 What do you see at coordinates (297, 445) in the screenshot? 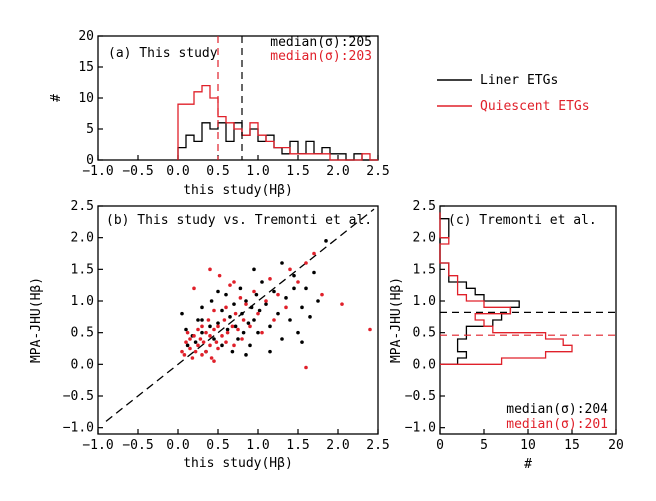
I see `x-tick-label: 1.5` at bounding box center [297, 445].